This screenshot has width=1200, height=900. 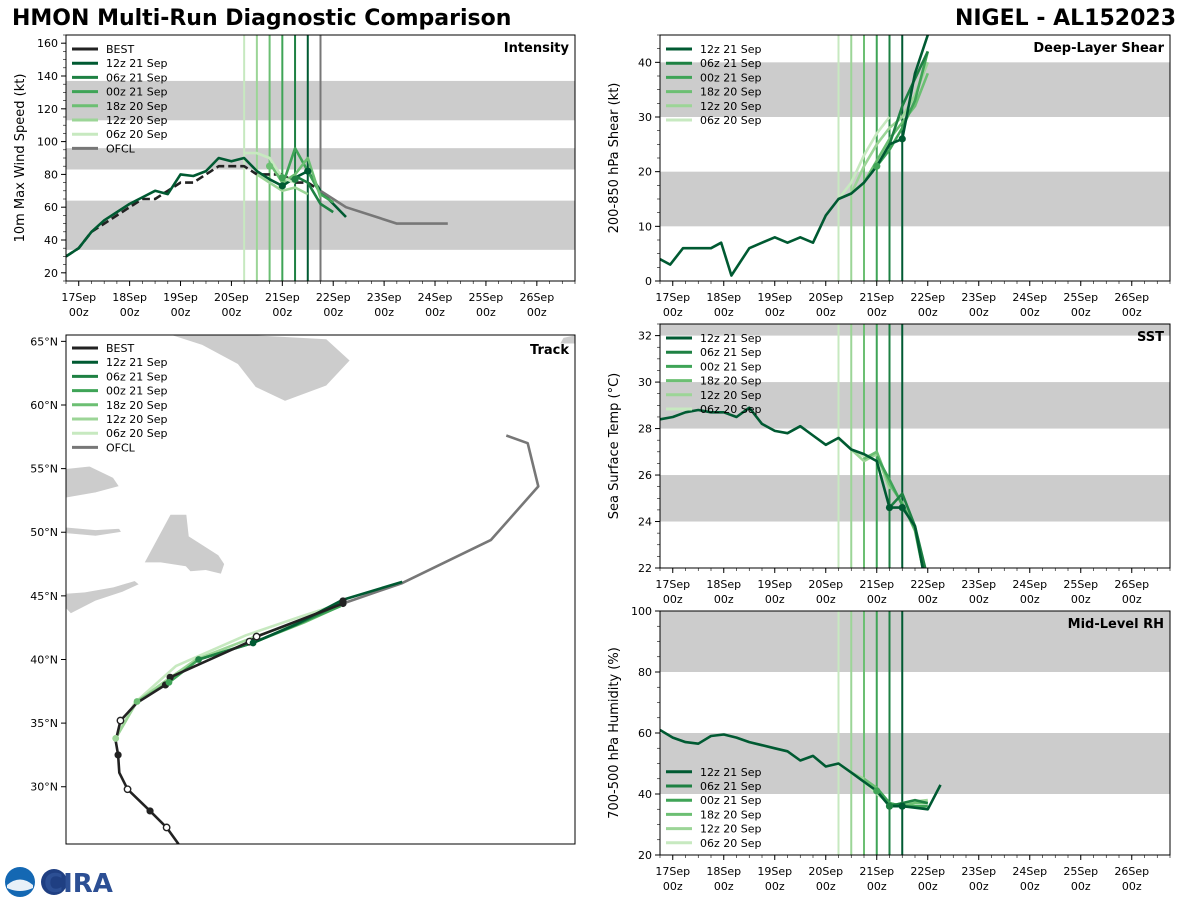 I want to click on intensity-plot-area, so click(x=320, y=158).